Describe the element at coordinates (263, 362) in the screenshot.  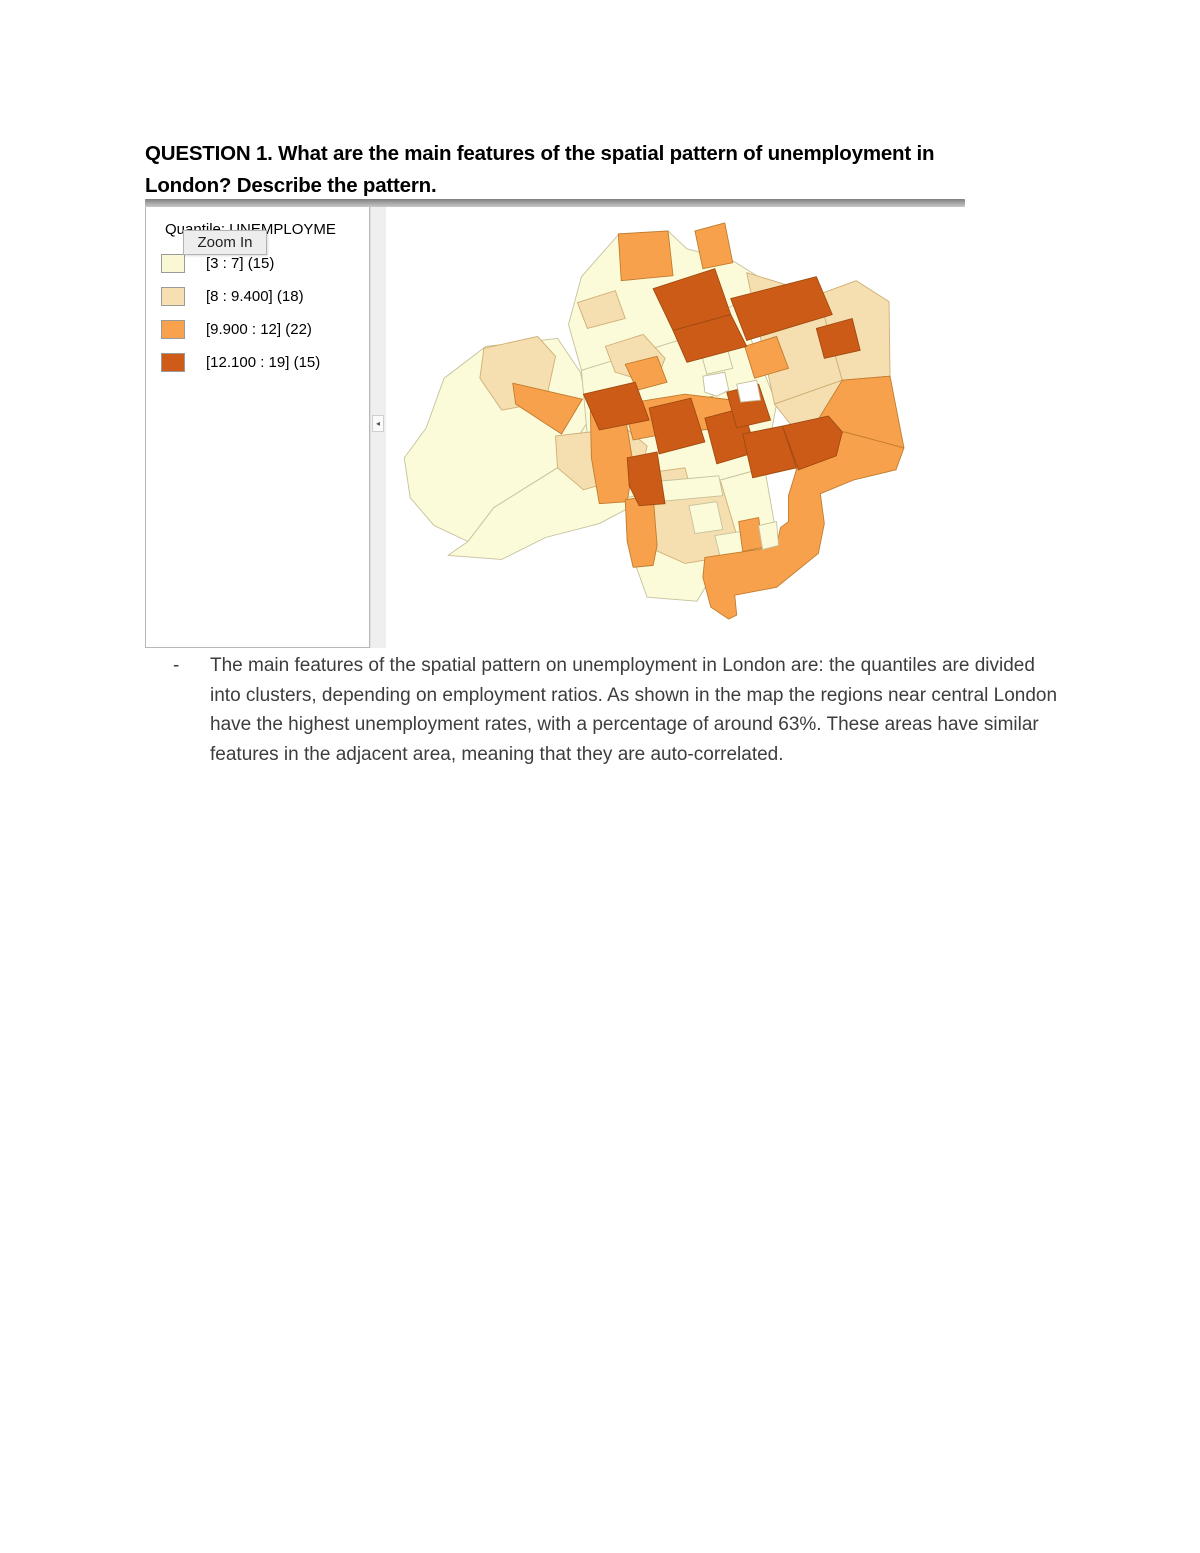
I see `legend-label: [12.100 : 19] (15)` at that location.